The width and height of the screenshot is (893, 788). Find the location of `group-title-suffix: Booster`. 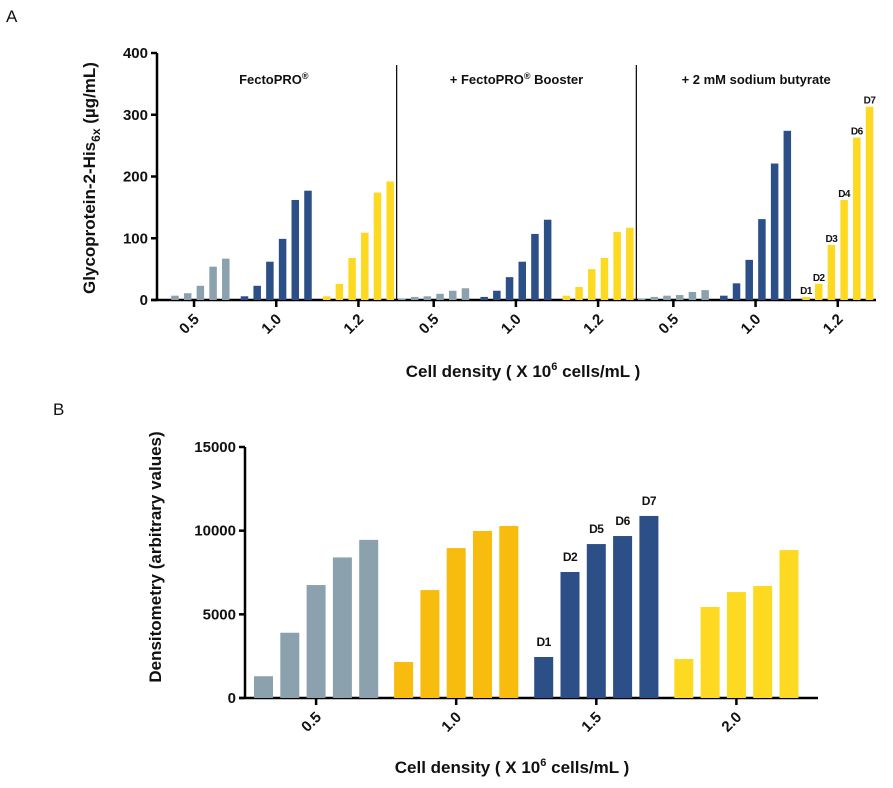

group-title-suffix: Booster is located at coordinates (556, 79).